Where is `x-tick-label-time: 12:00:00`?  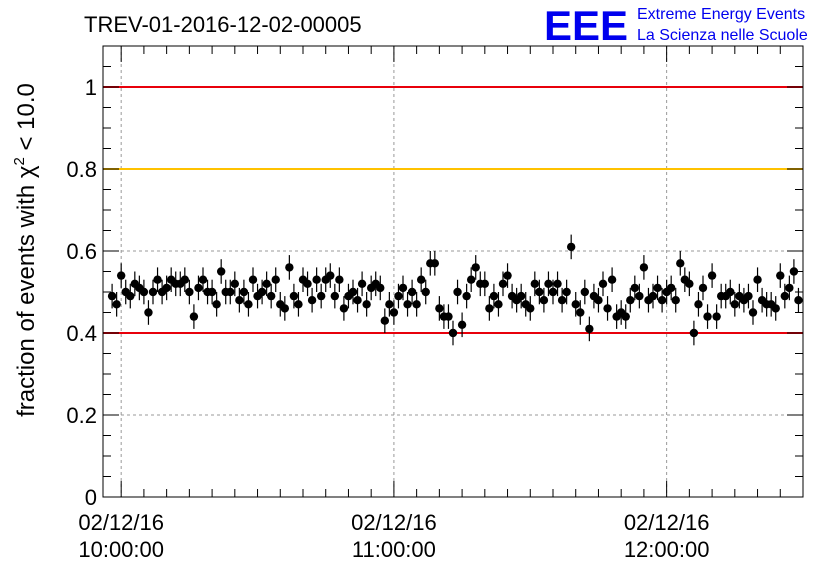 x-tick-label-time: 12:00:00 is located at coordinates (667, 549).